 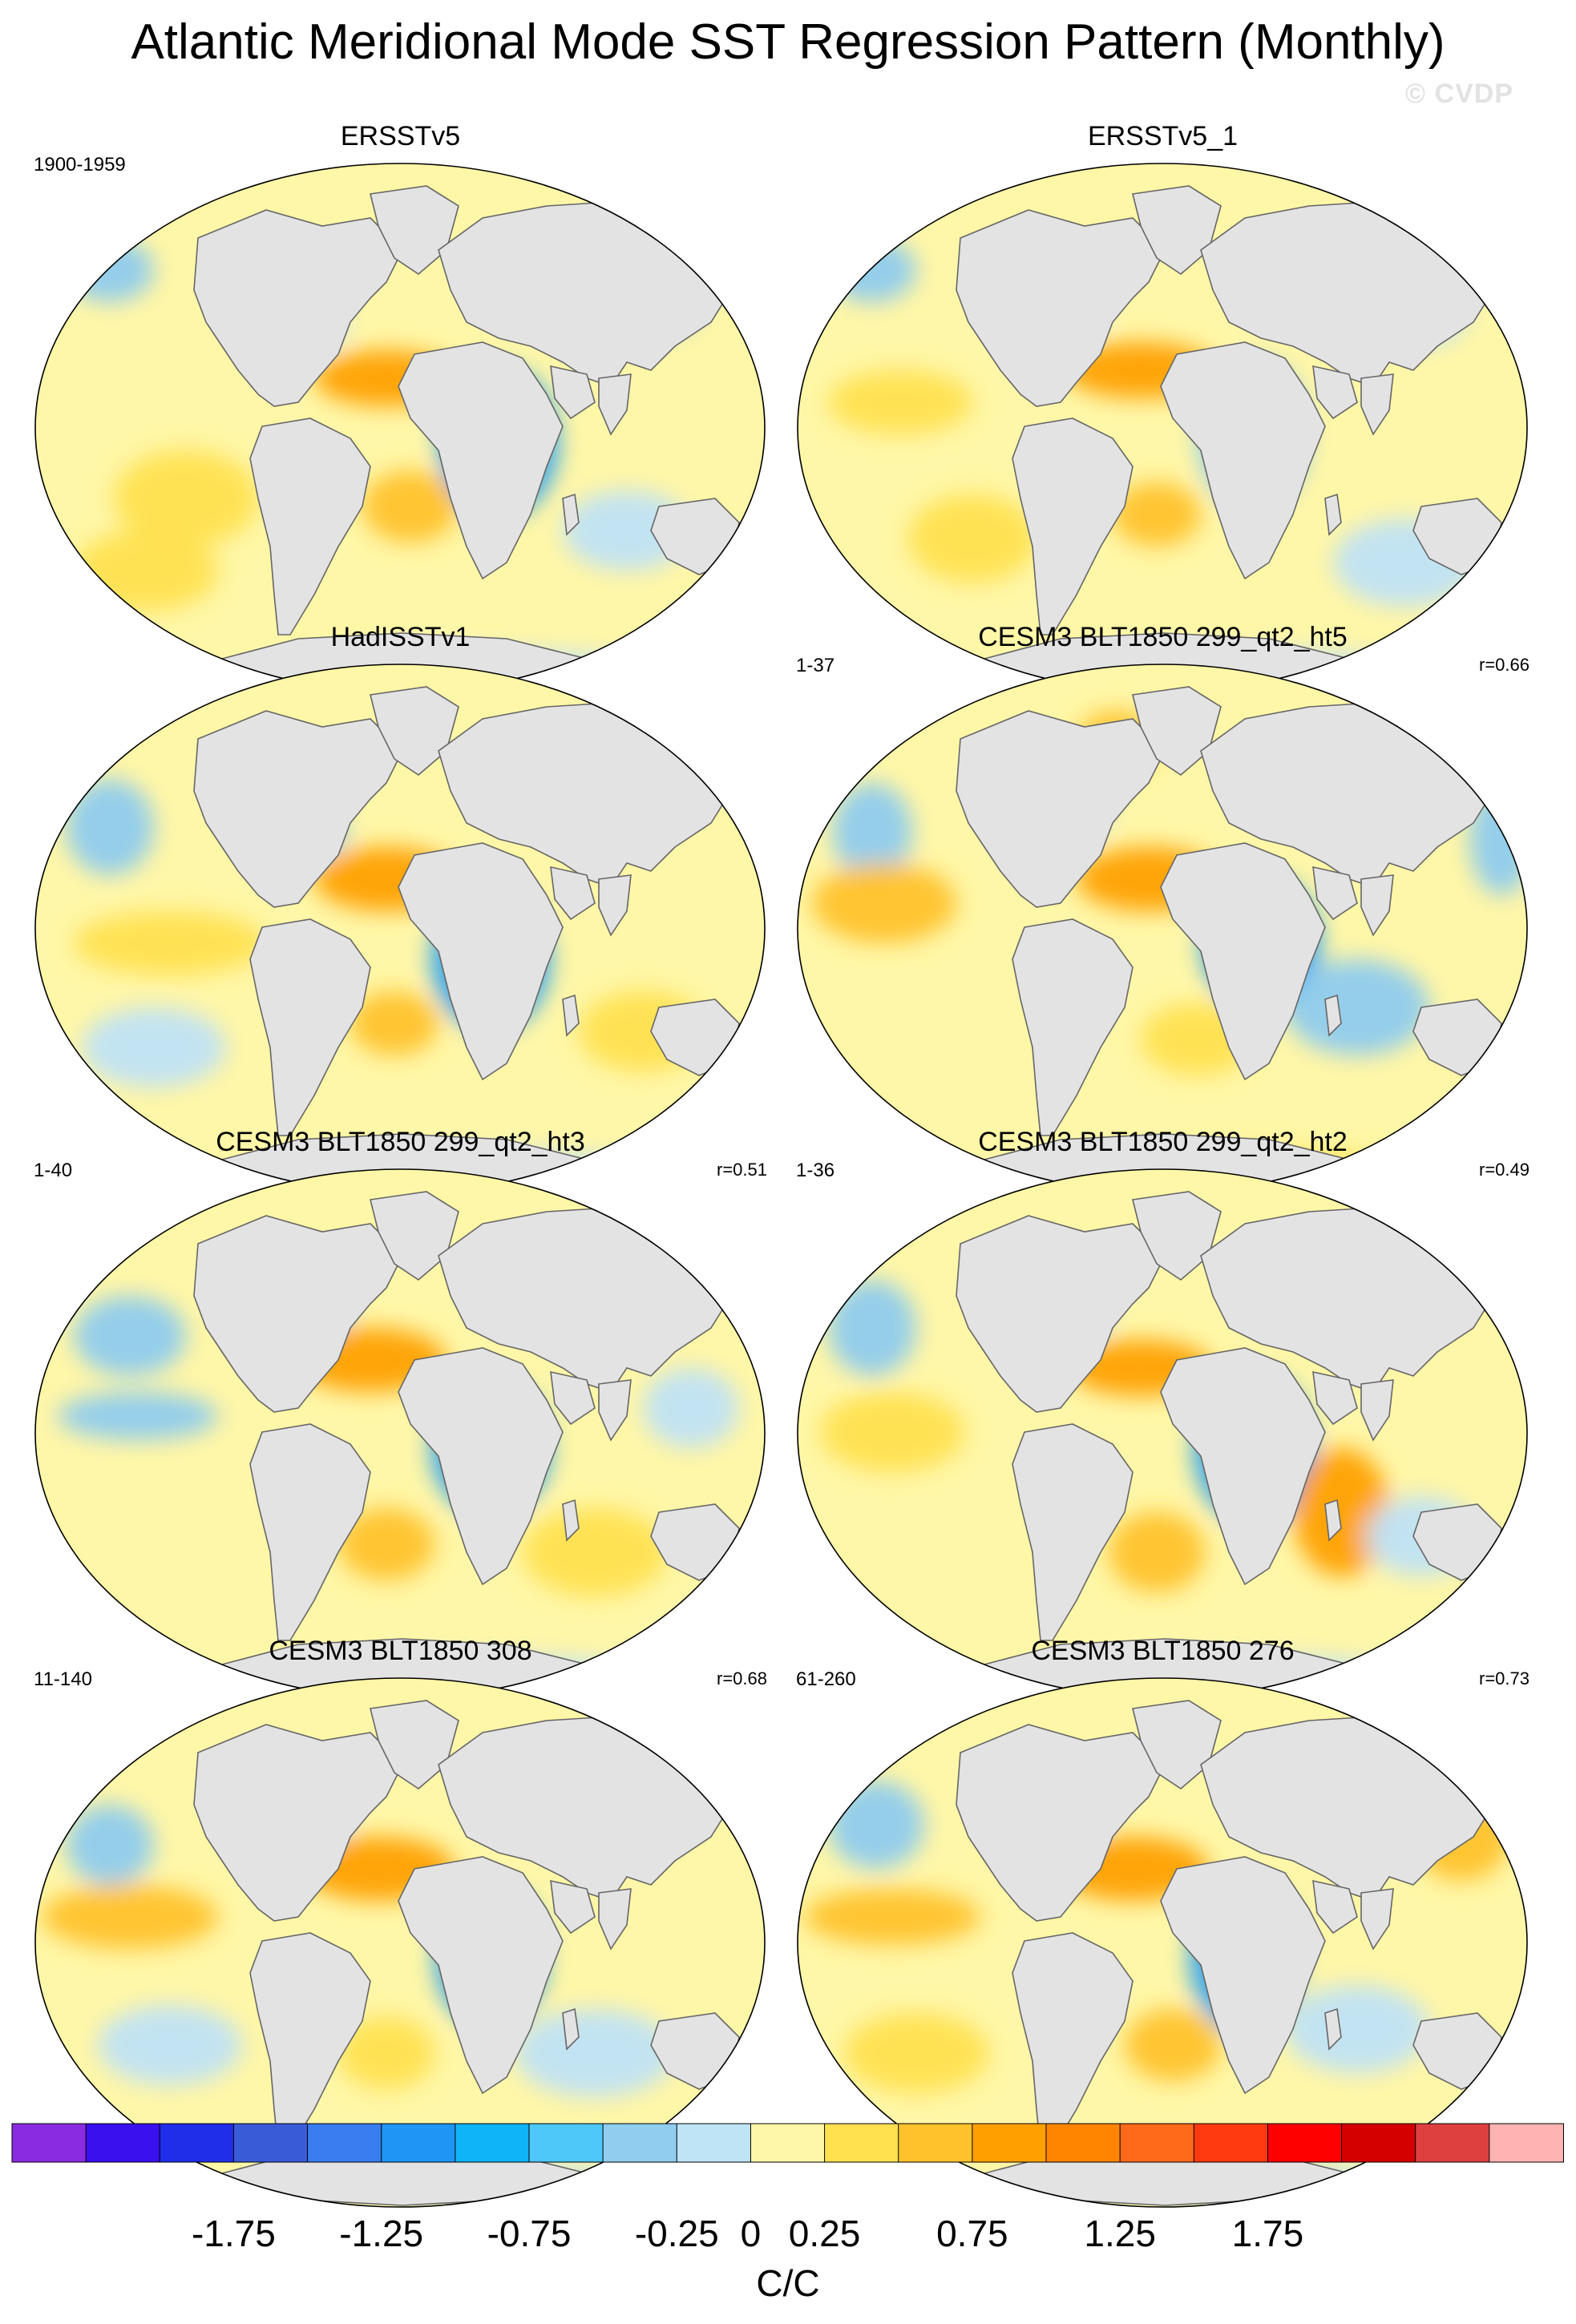 What do you see at coordinates (381, 2233) in the screenshot?
I see `colorbar-tick-label: -1.25` at bounding box center [381, 2233].